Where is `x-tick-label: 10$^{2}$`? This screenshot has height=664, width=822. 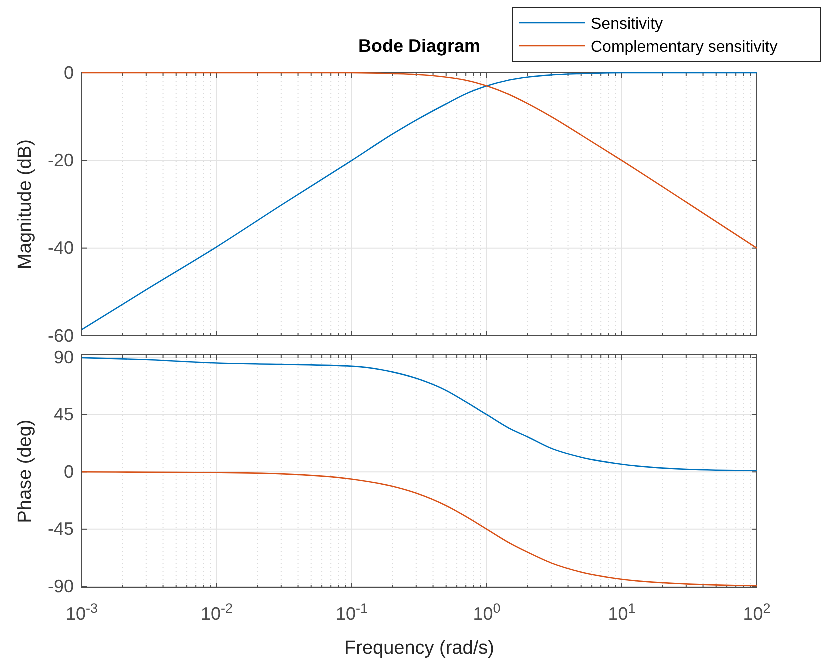 x-tick-label: 10$^{2}$ is located at coordinates (757, 612).